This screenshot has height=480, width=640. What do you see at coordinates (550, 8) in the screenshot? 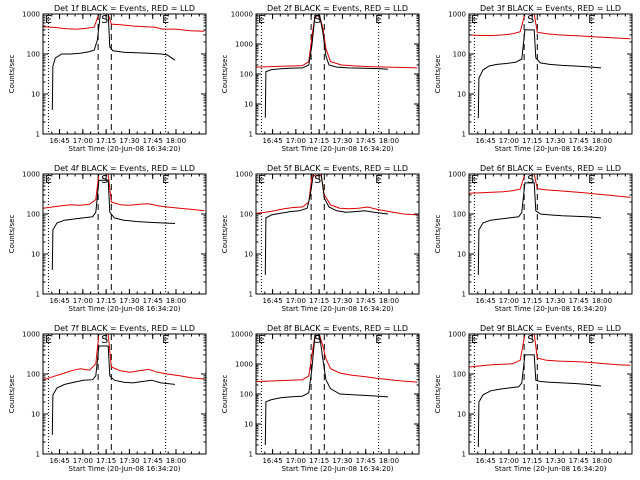
I see `panel-title: Det 3f BLACK = Events, RED = LLD` at bounding box center [550, 8].